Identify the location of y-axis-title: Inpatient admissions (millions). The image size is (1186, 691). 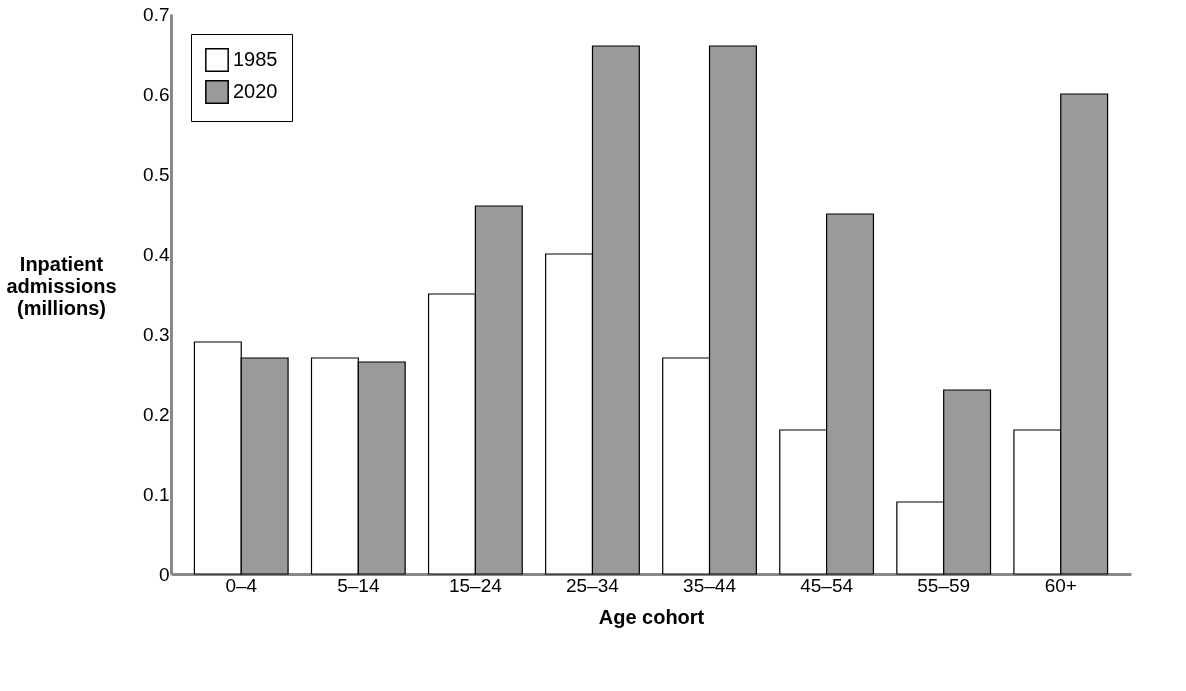
(61, 285).